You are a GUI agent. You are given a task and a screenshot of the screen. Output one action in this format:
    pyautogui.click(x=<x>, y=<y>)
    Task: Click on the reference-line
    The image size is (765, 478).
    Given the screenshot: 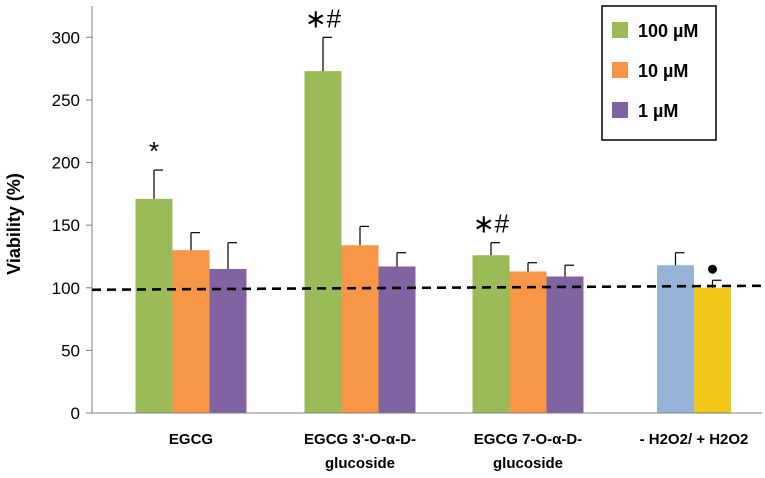 What is the action you would take?
    pyautogui.click(x=427, y=288)
    